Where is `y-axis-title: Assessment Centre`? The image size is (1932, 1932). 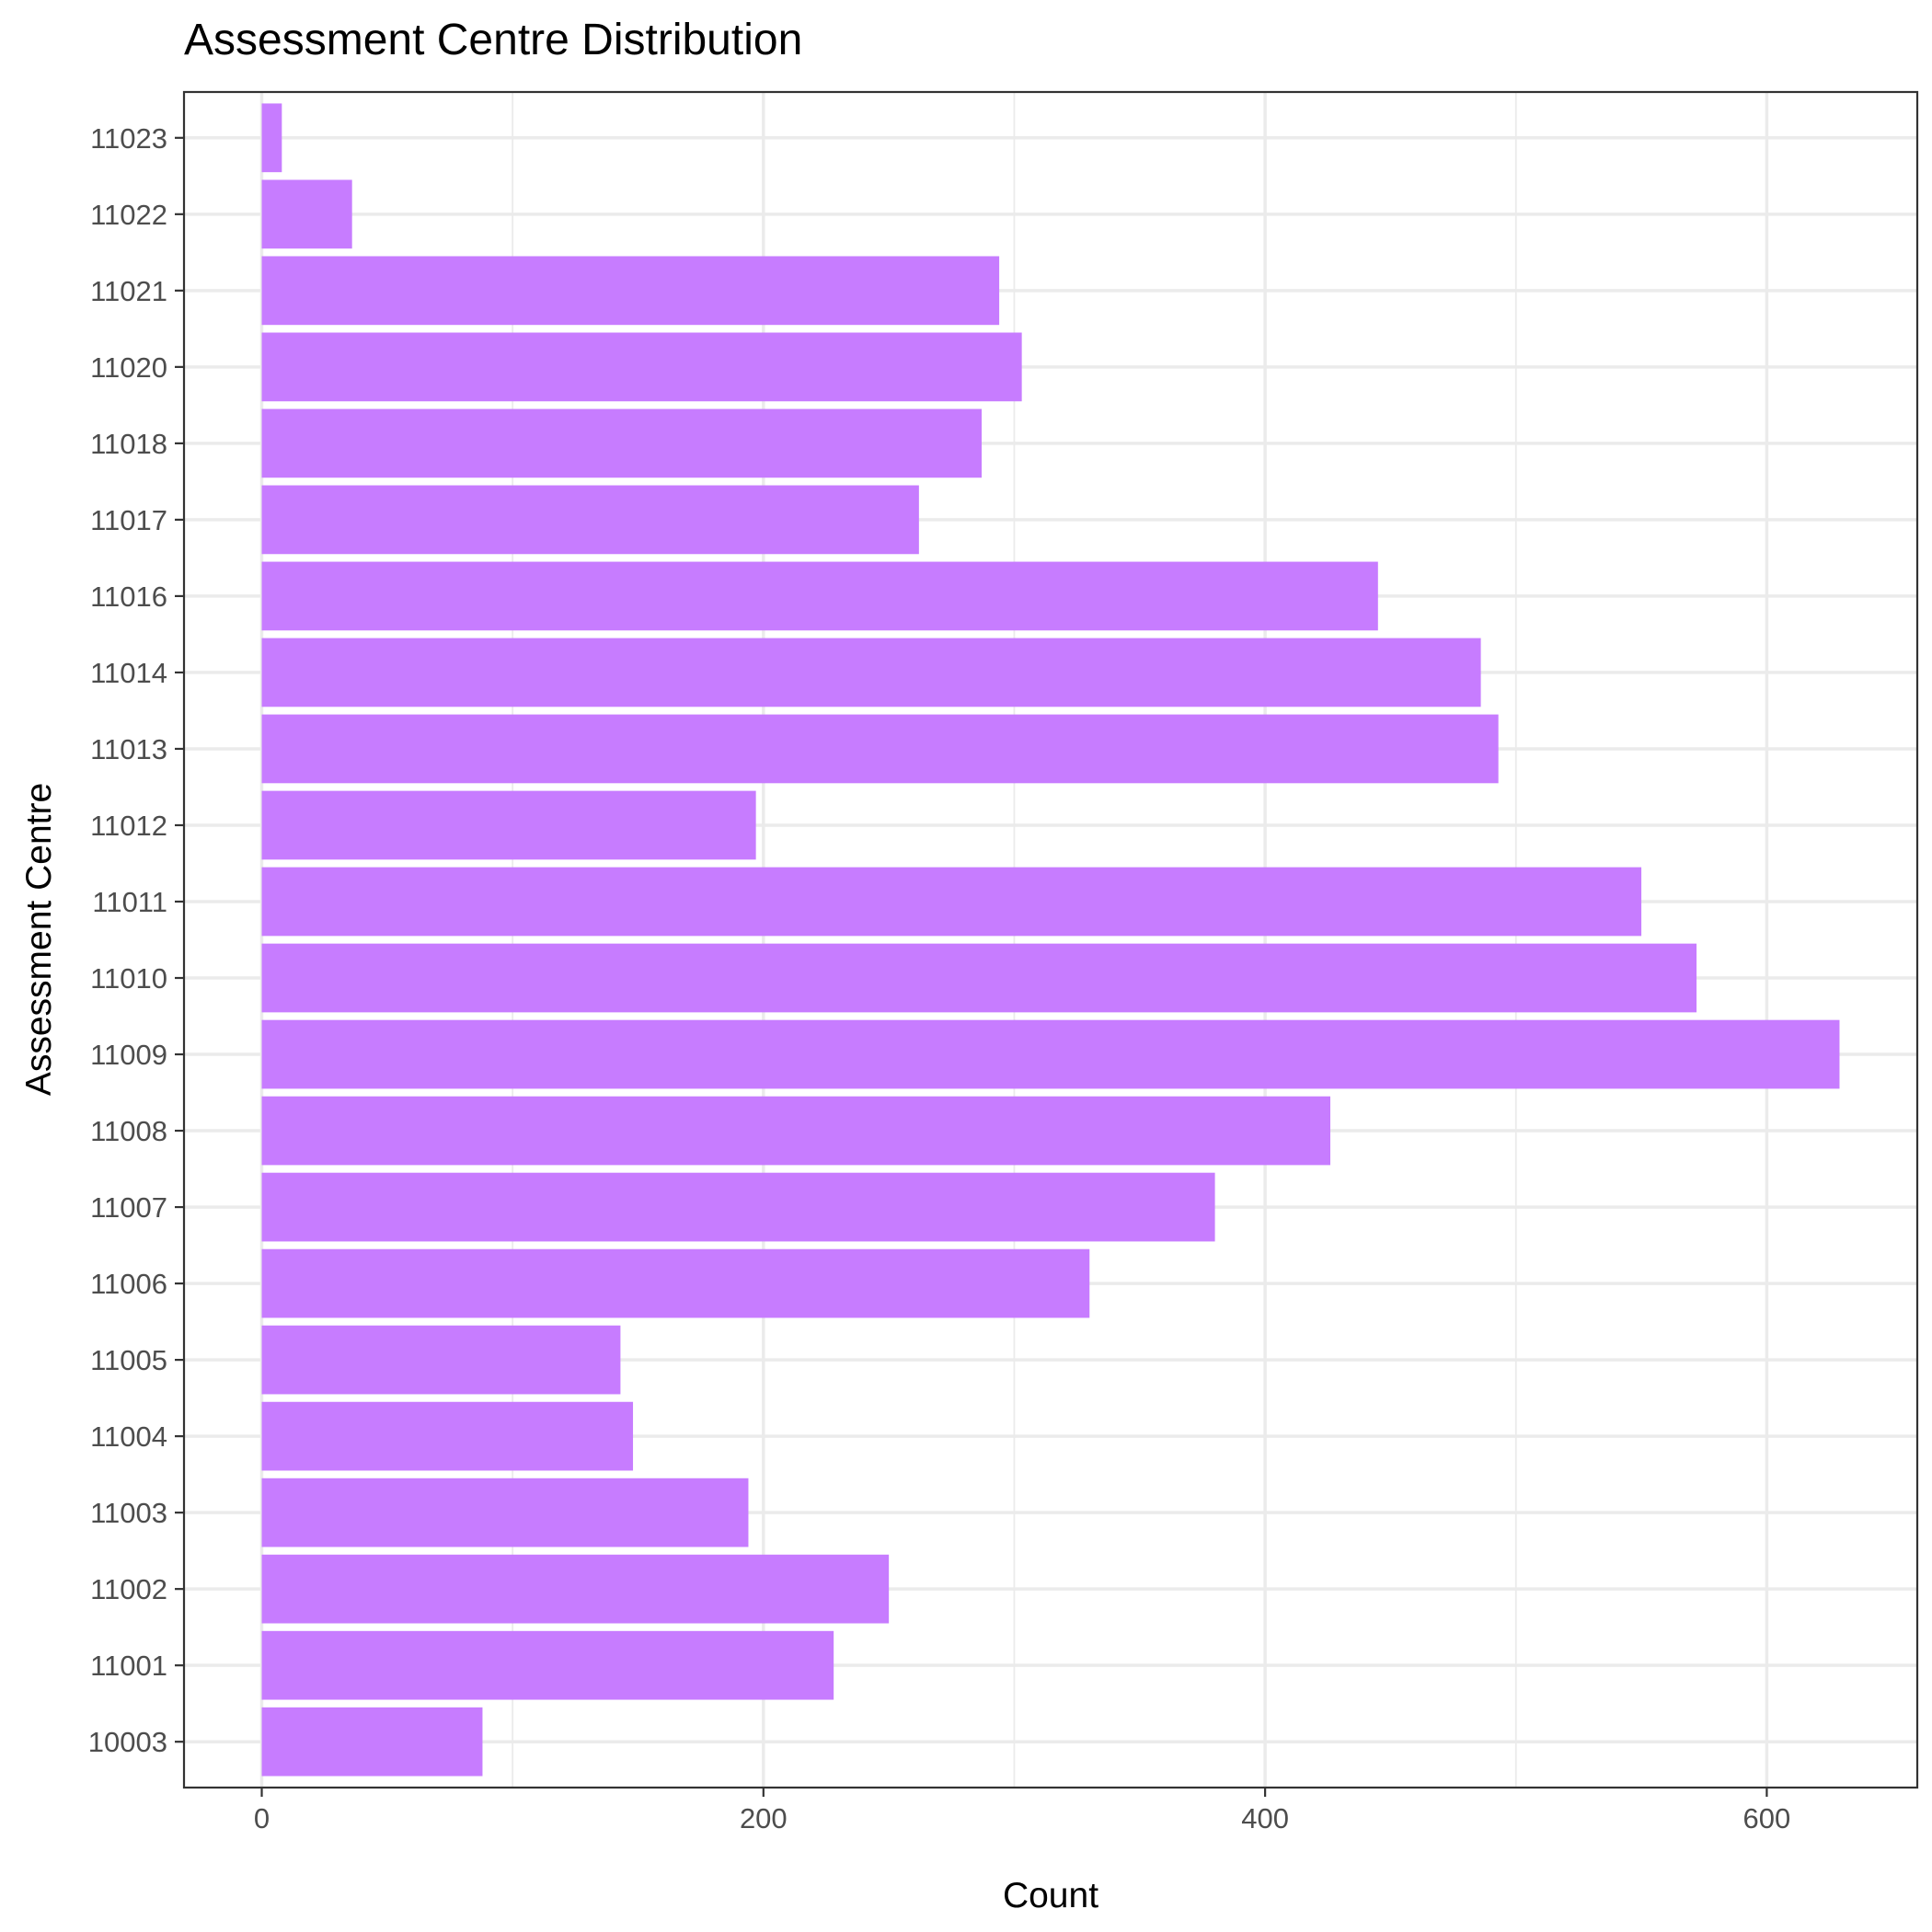 y-axis-title: Assessment Centre is located at coordinates (39, 939).